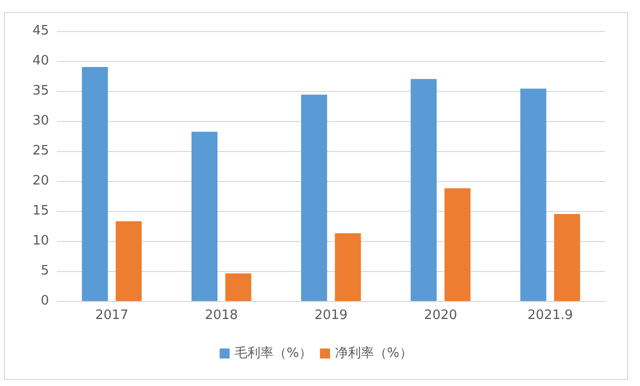 This screenshot has height=386, width=640. I want to click on y-tick-label: 20, so click(40, 181).